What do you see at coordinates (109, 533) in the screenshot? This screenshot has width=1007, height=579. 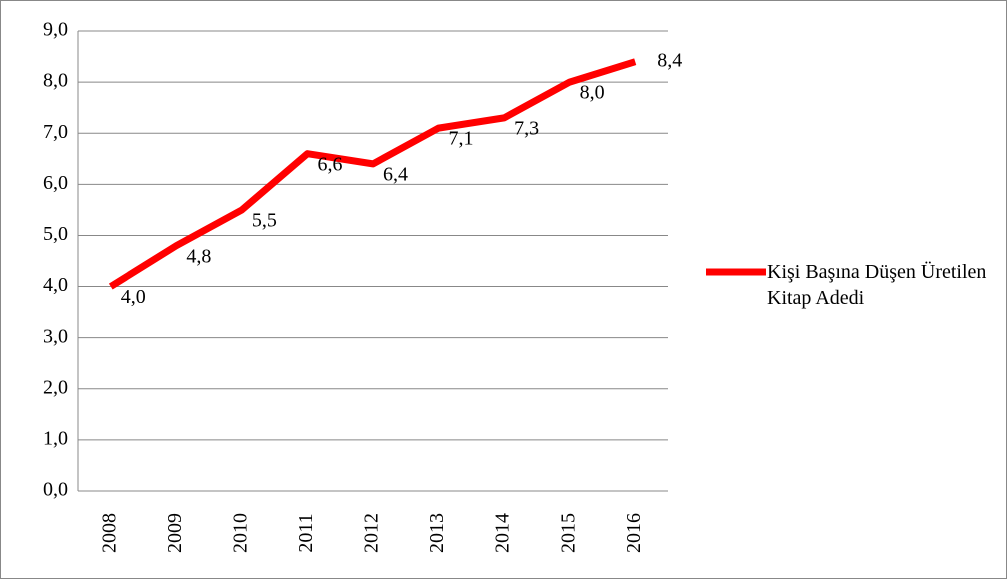 I see `x-tick-label: 2008` at bounding box center [109, 533].